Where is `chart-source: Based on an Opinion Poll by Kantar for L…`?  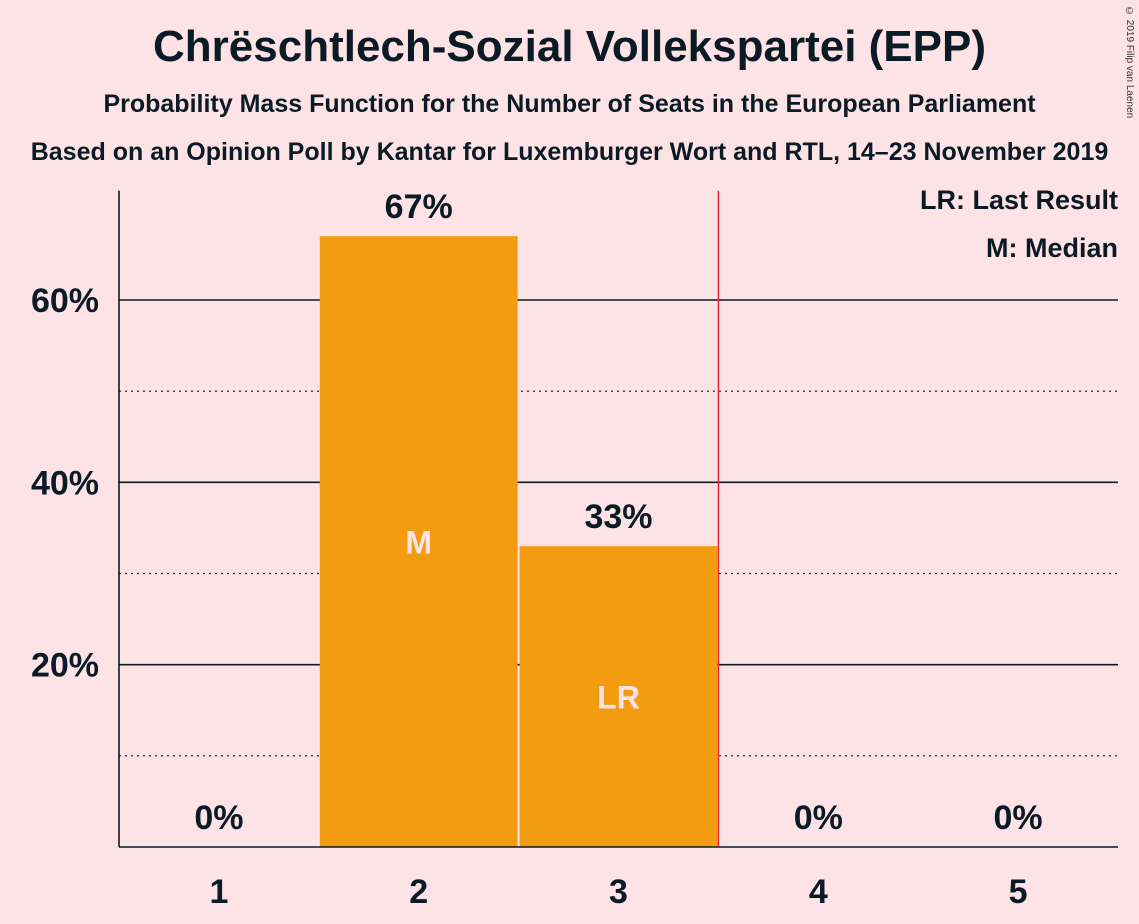
chart-source: Based on an Opinion Poll by Kantar for L… is located at coordinates (569, 152).